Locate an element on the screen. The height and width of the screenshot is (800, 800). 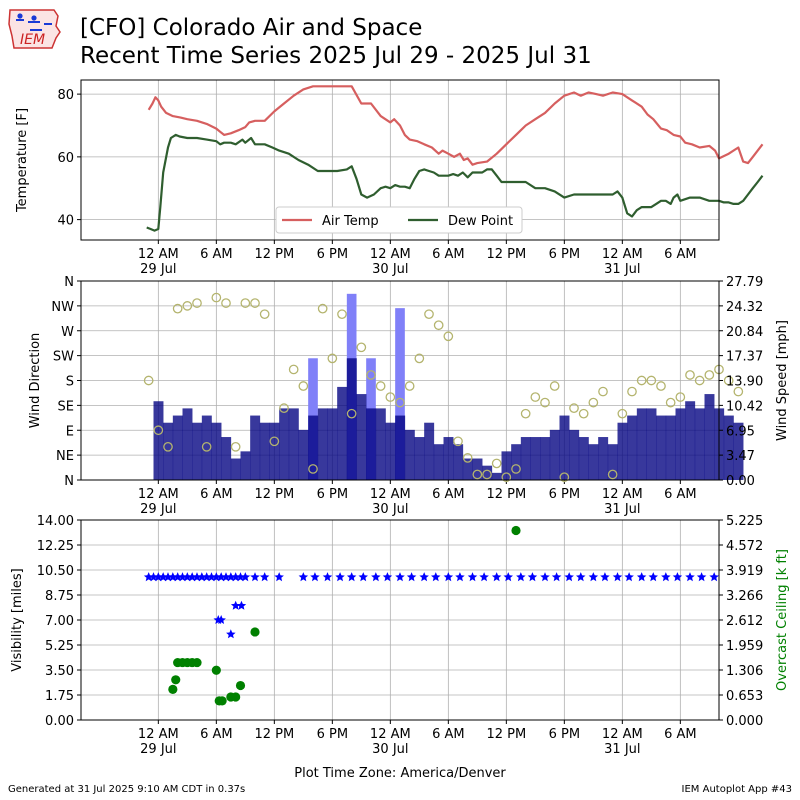
y-tick-label: 80 is located at coordinates (65, 95).